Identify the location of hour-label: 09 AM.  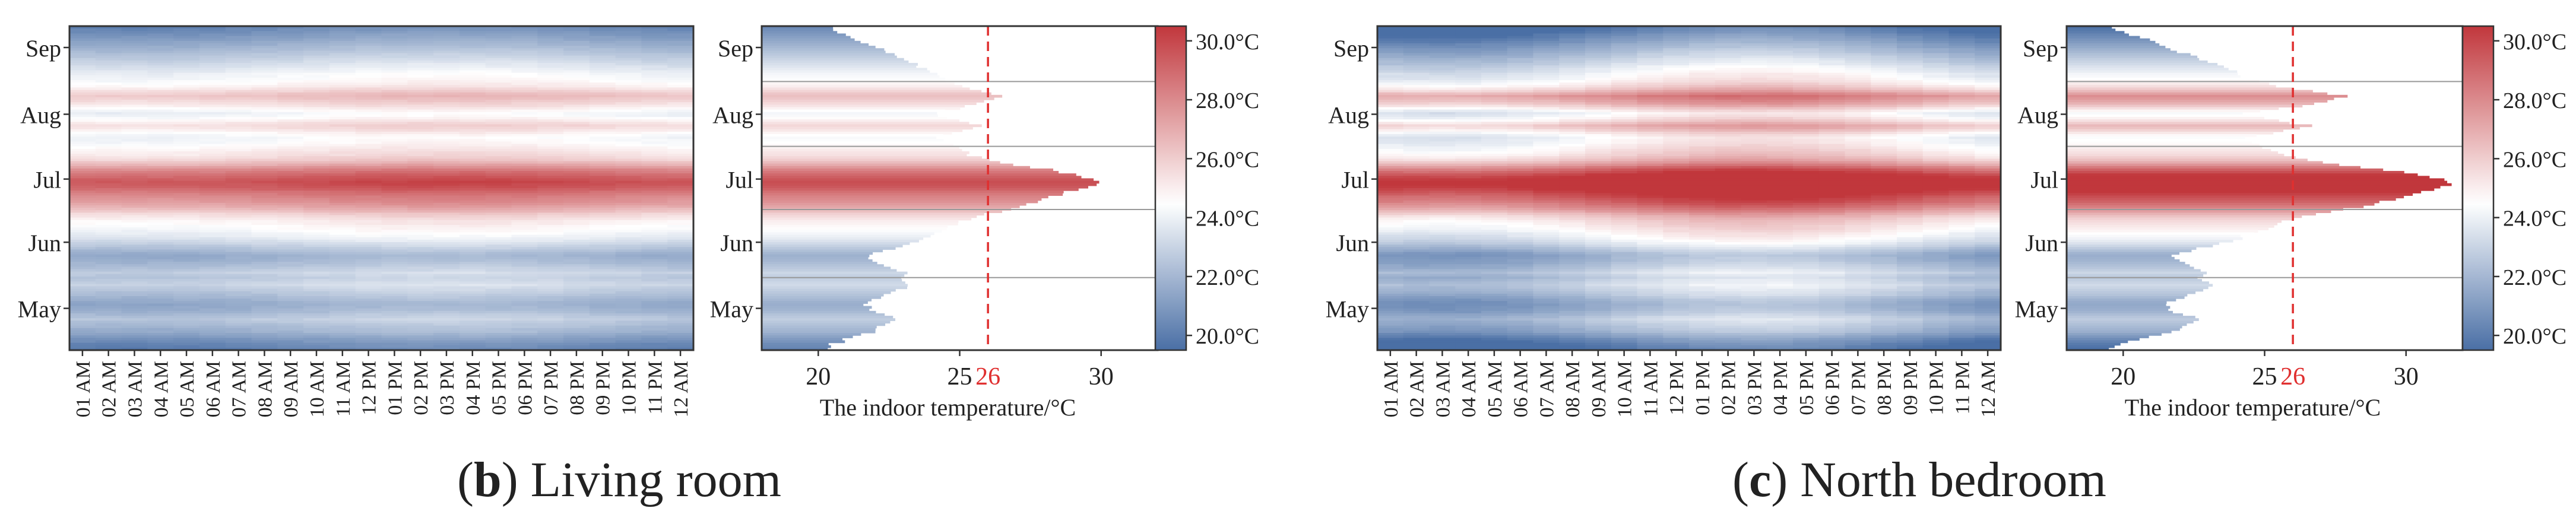
(291, 389).